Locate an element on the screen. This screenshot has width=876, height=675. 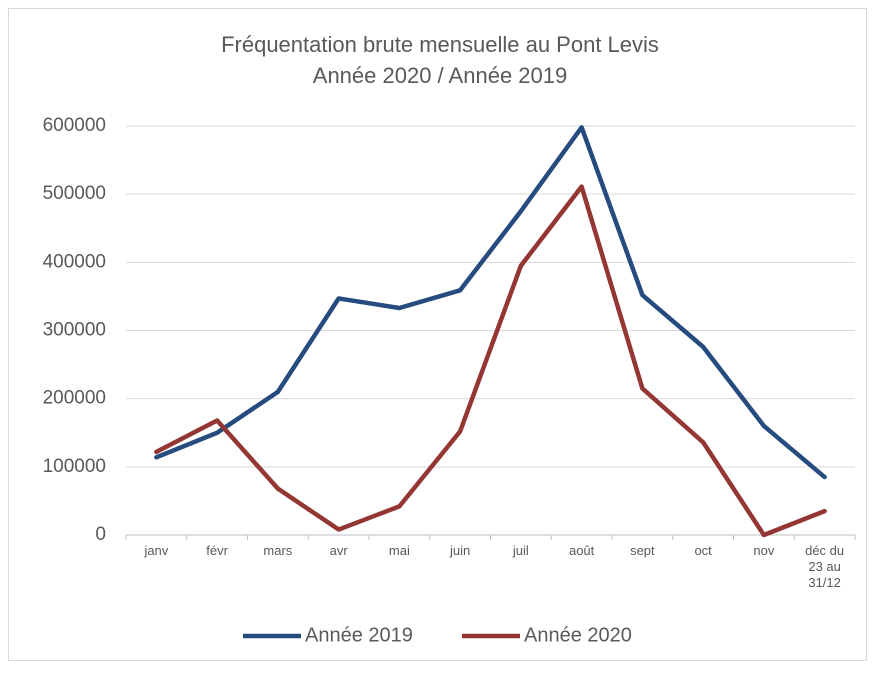
x-tick-label: oct is located at coordinates (703, 550).